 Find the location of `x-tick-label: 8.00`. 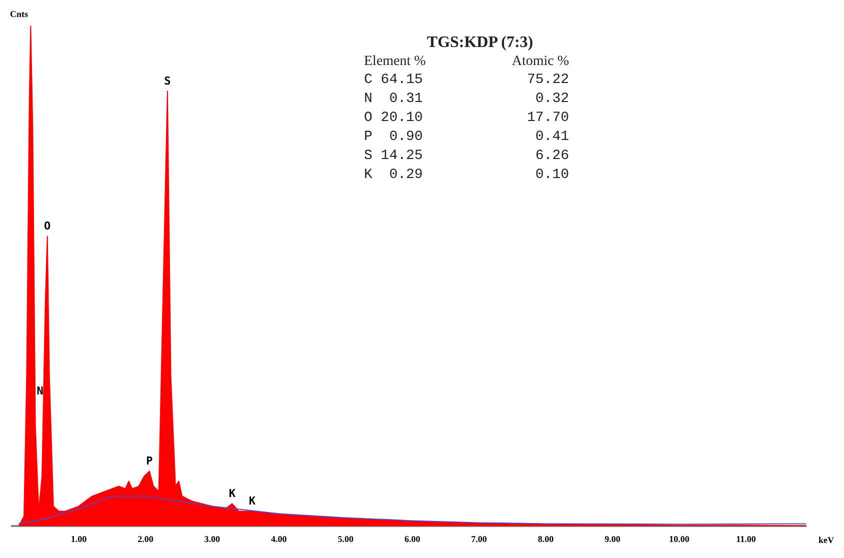

x-tick-label: 8.00 is located at coordinates (546, 539).